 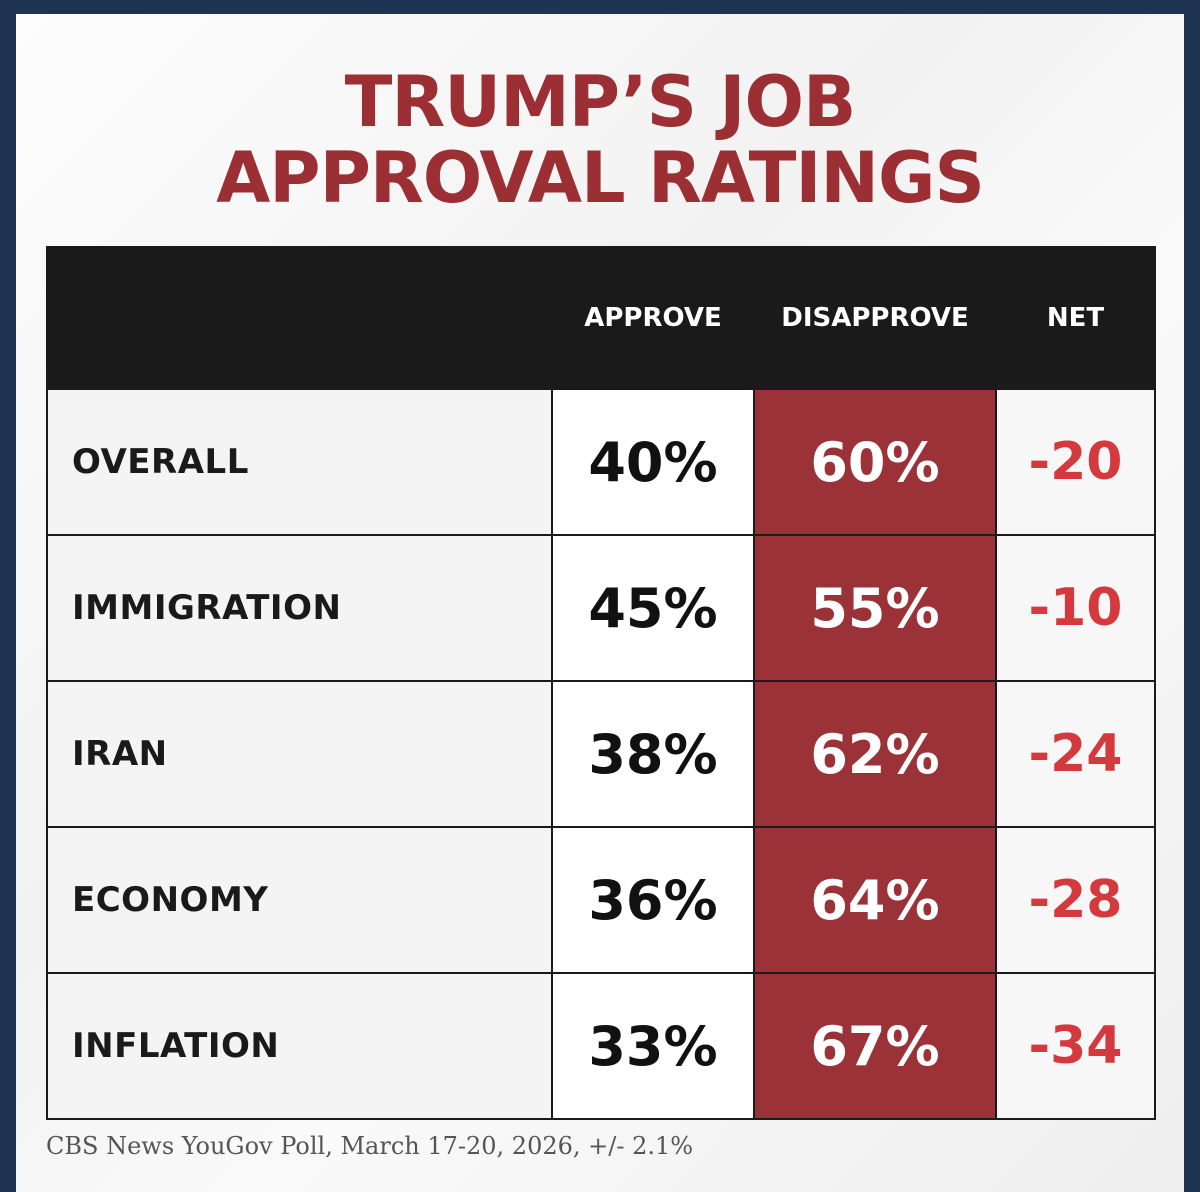 I want to click on header-category, so click(x=299, y=318).